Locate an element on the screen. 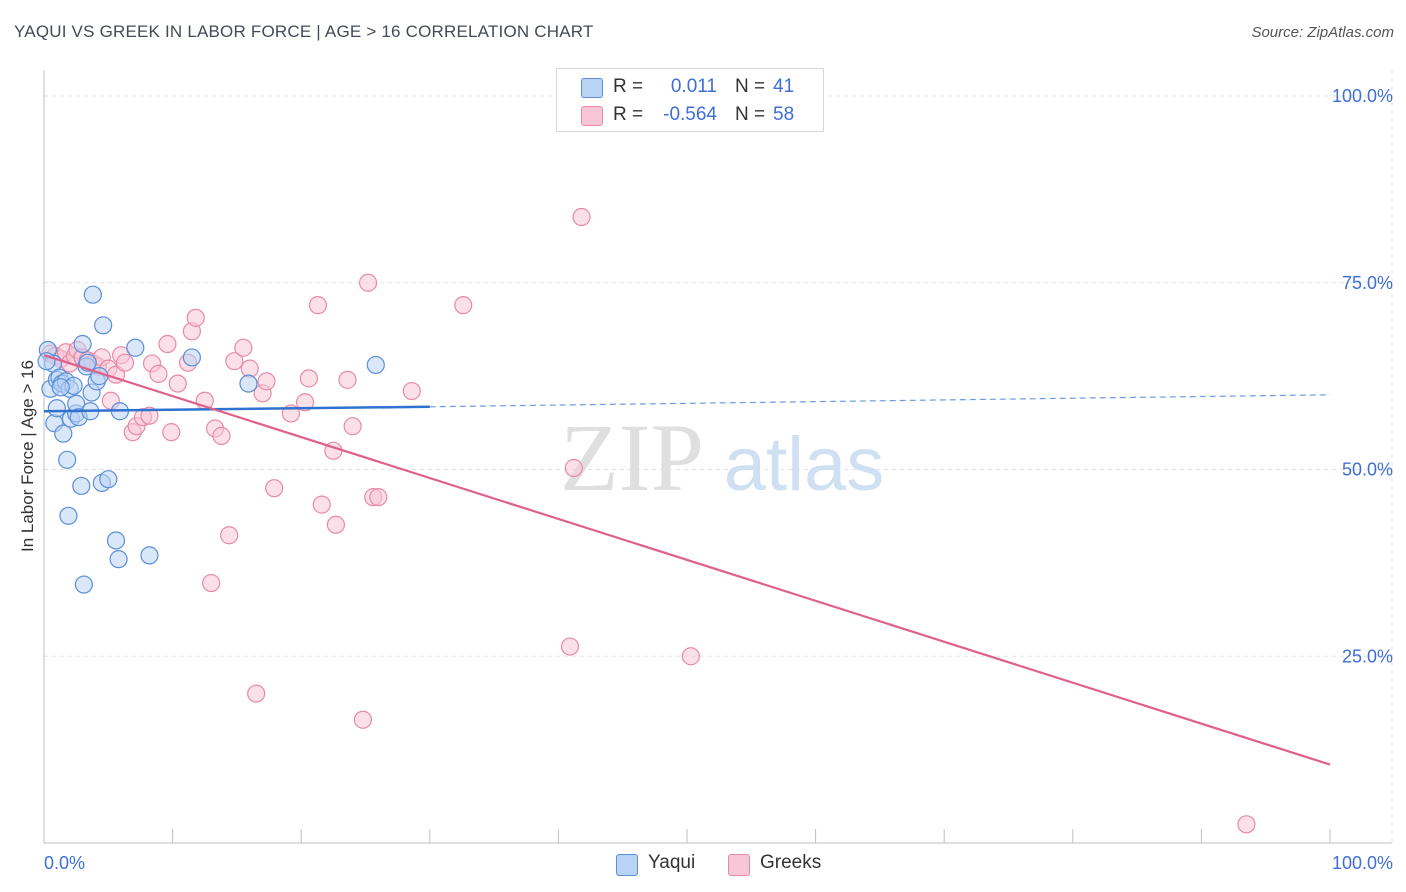  y-tick-label: 50.0% is located at coordinates (1367, 470).